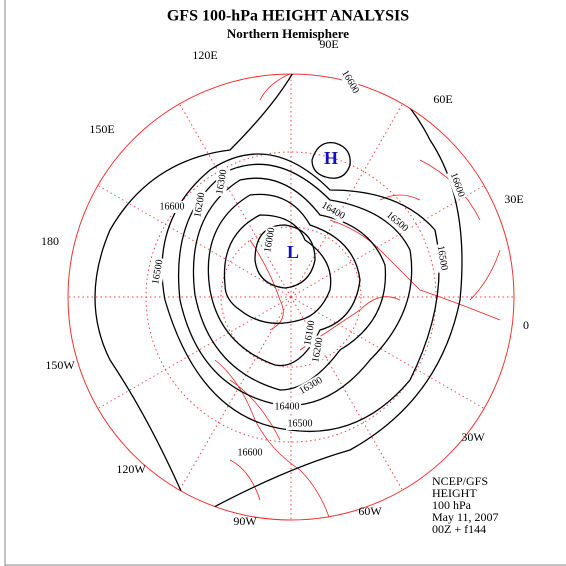 This screenshot has width=566, height=566. Describe the element at coordinates (60, 365) in the screenshot. I see `longitude-label: 150W` at that location.